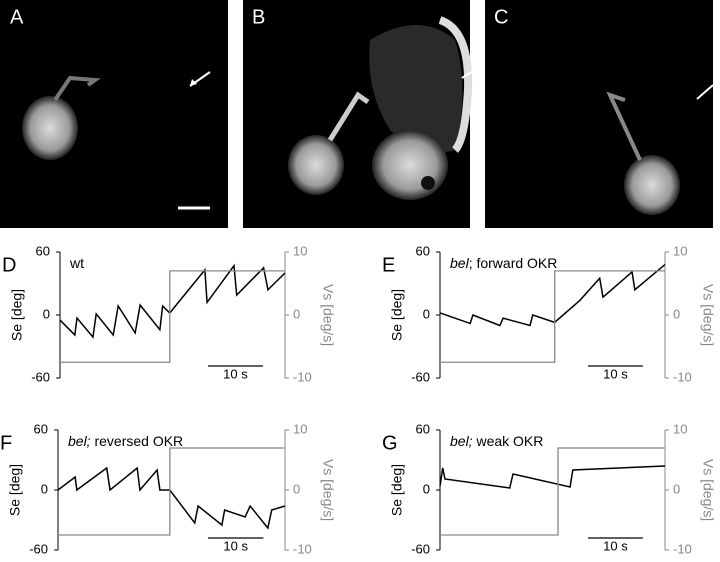  What do you see at coordinates (455, 84) in the screenshot?
I see `tissue-edge` at bounding box center [455, 84].